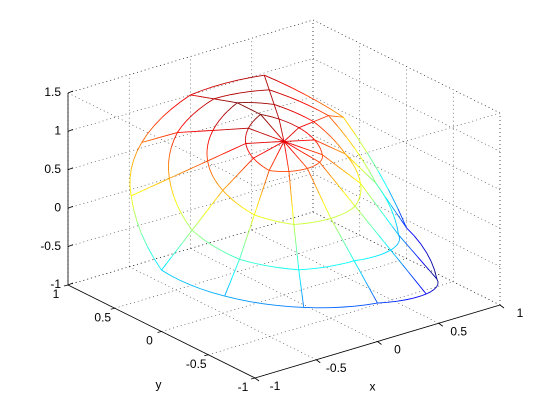 Image resolution: width=554 pixels, height=415 pixels. I want to click on x-tick, so click(379, 343).